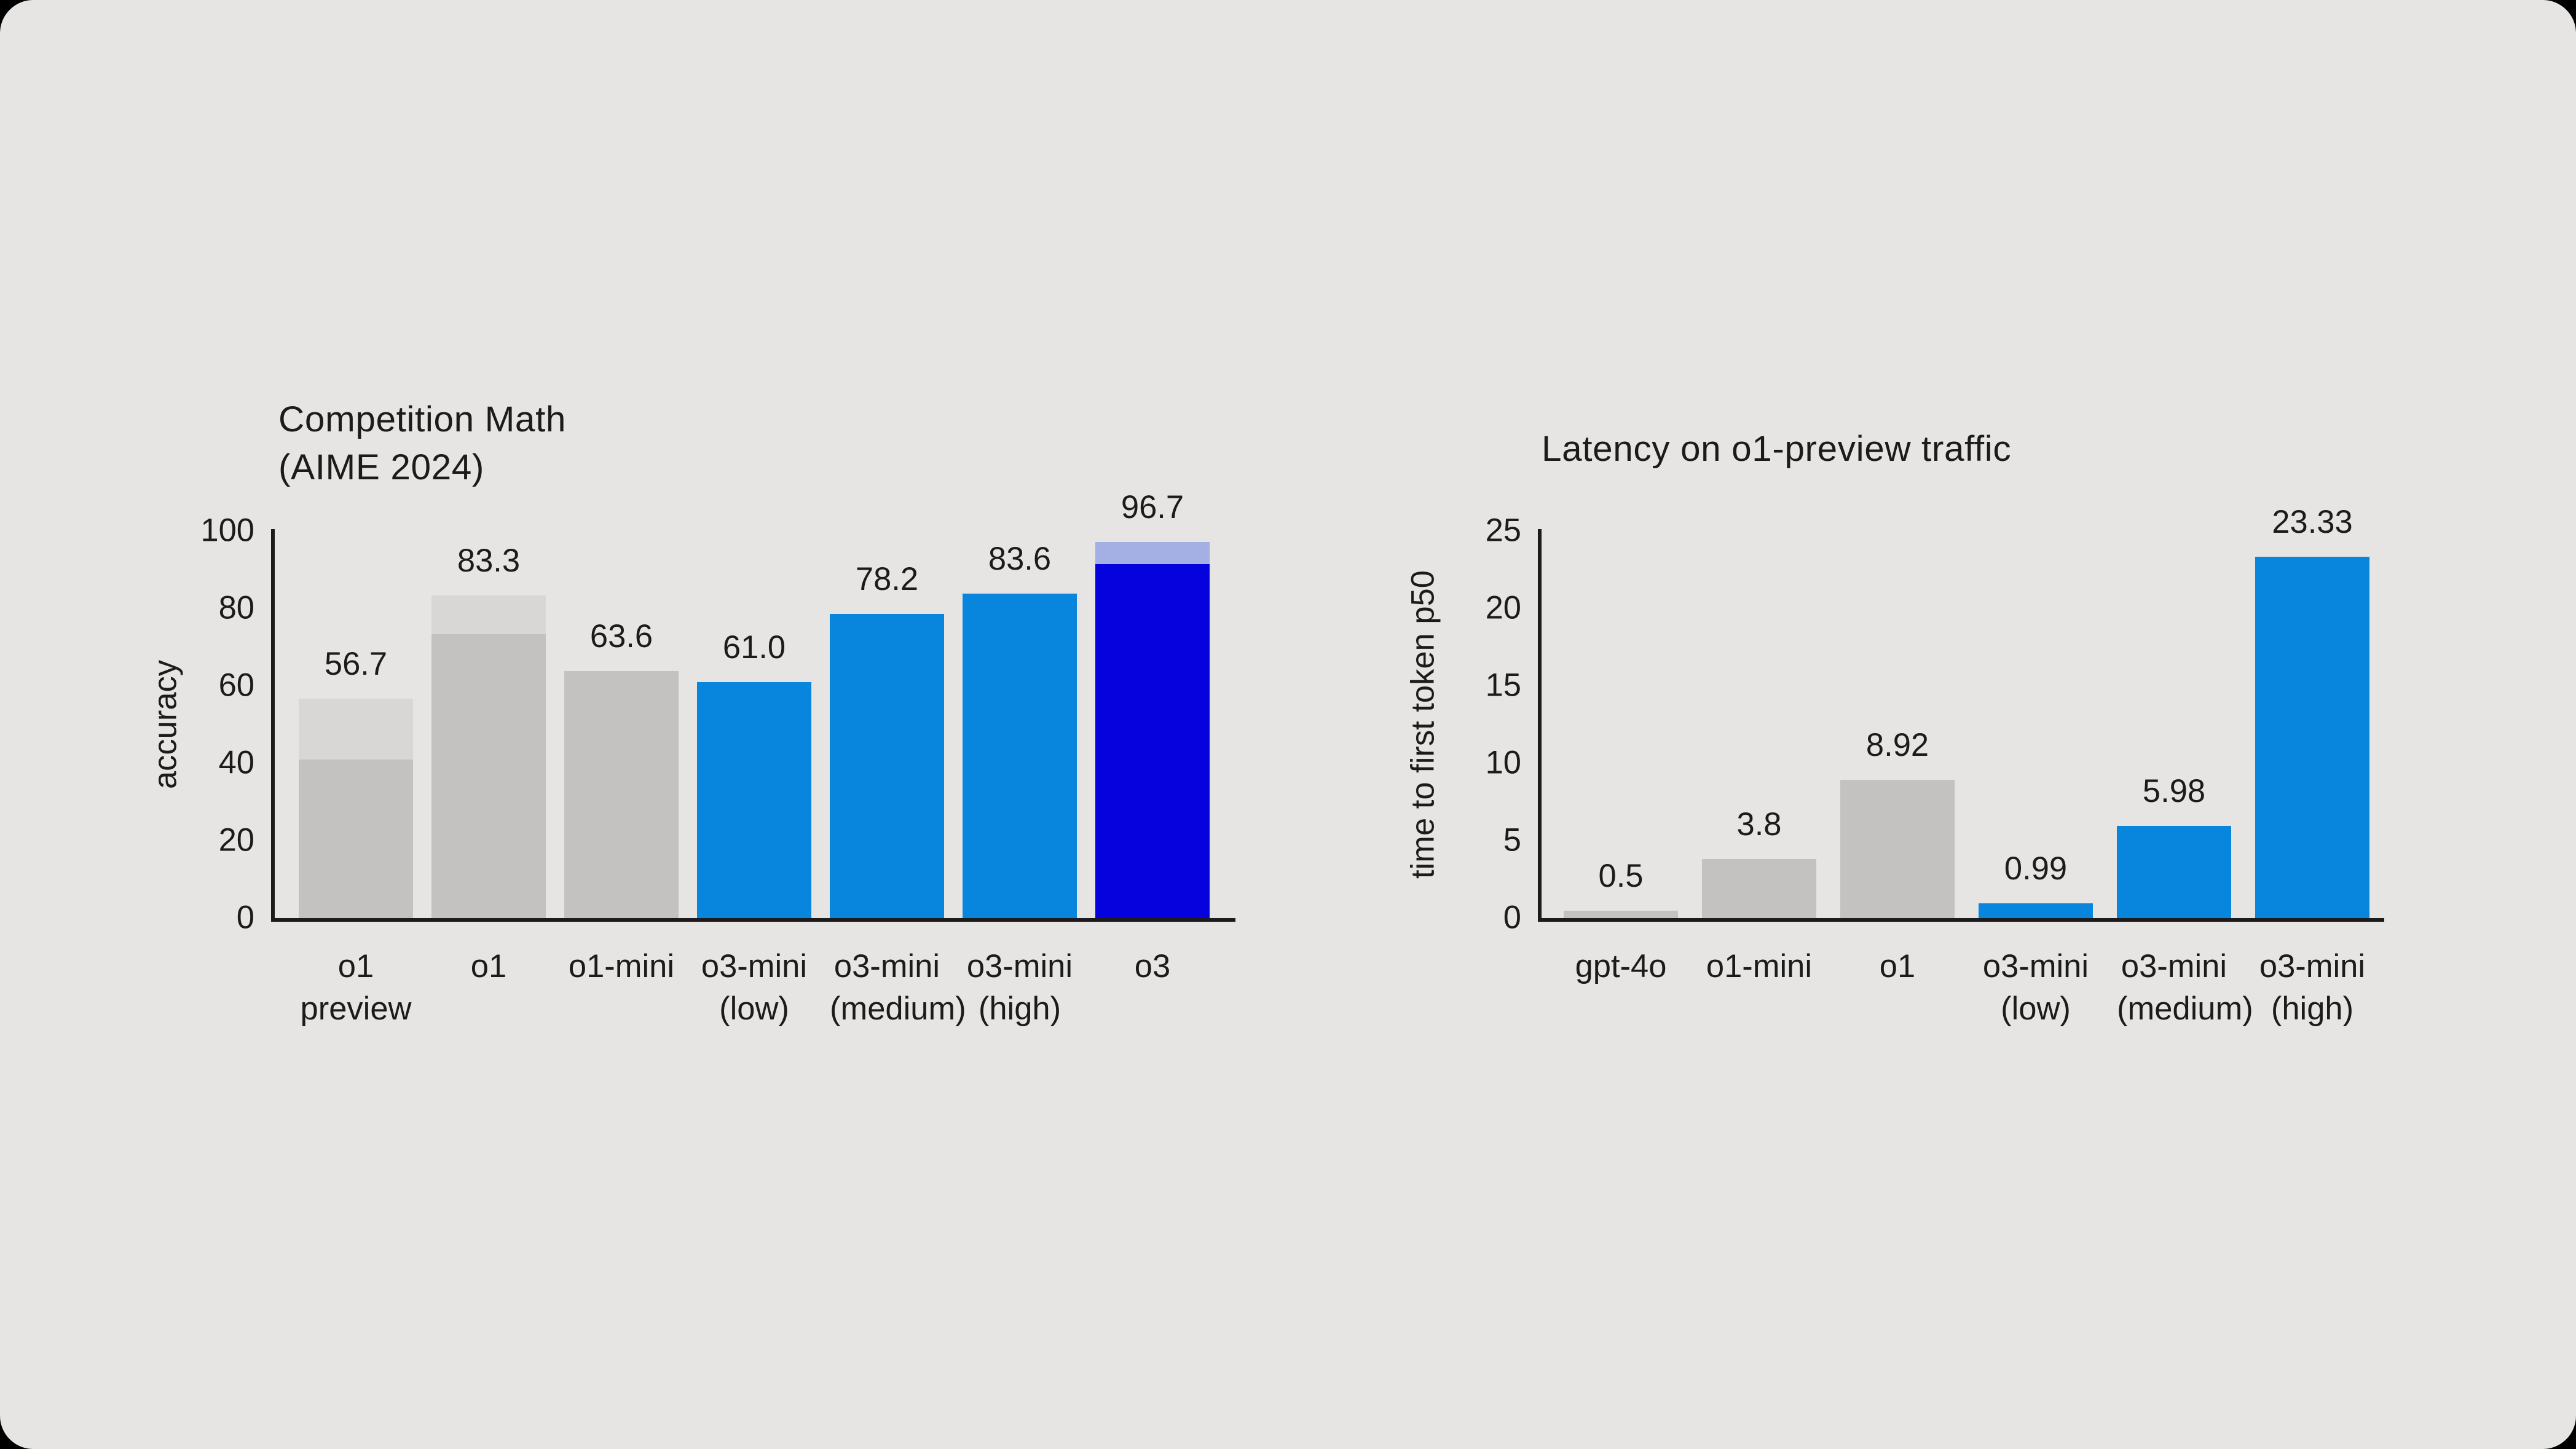 This screenshot has height=1449, width=2576. Describe the element at coordinates (356, 987) in the screenshot. I see `x-category-label: o1 preview` at that location.